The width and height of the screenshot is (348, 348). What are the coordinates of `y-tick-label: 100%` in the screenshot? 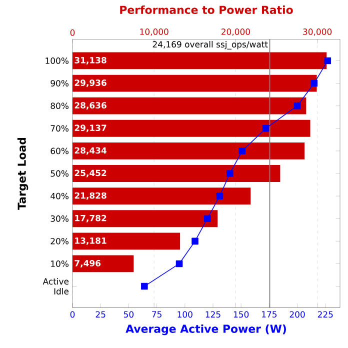 It's located at (57, 61).